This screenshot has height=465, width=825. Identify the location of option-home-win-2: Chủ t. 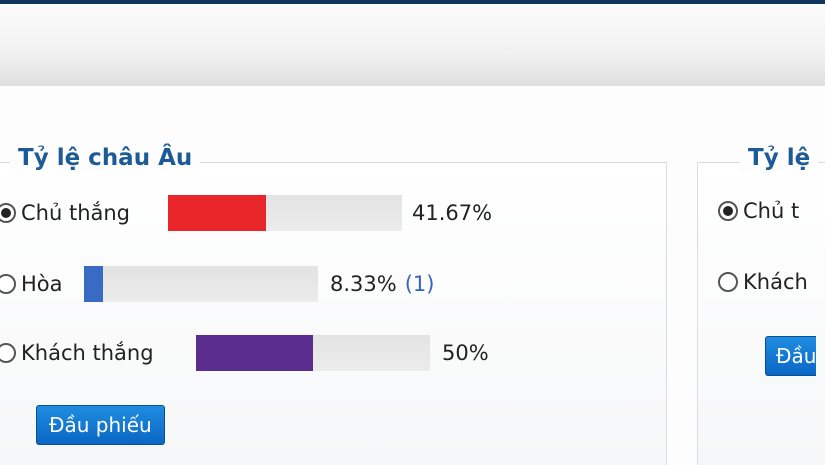
(758, 211).